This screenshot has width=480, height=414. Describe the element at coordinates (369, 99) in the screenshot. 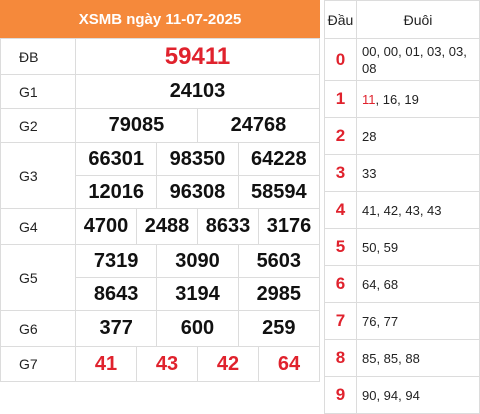

I see `loto-tail-highlight: 11` at that location.